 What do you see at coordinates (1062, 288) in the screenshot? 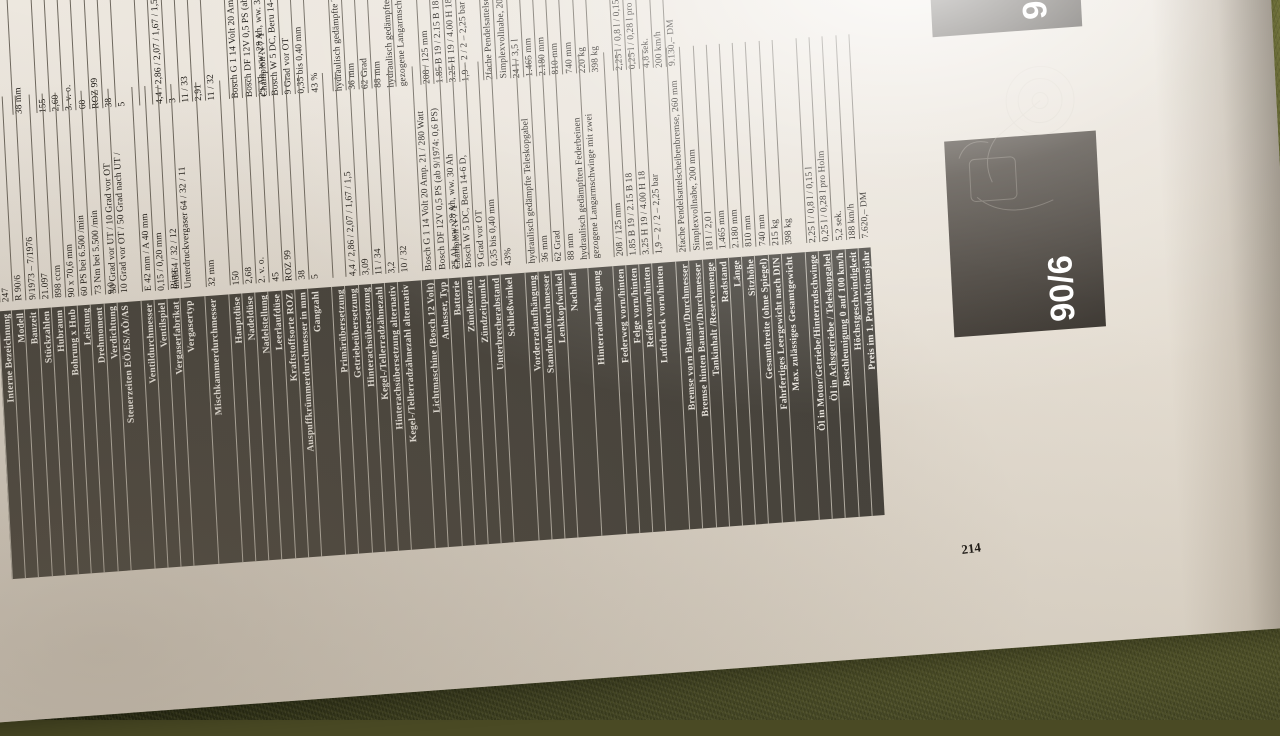
I see `model-tag-906-label: 90/6` at bounding box center [1062, 288].